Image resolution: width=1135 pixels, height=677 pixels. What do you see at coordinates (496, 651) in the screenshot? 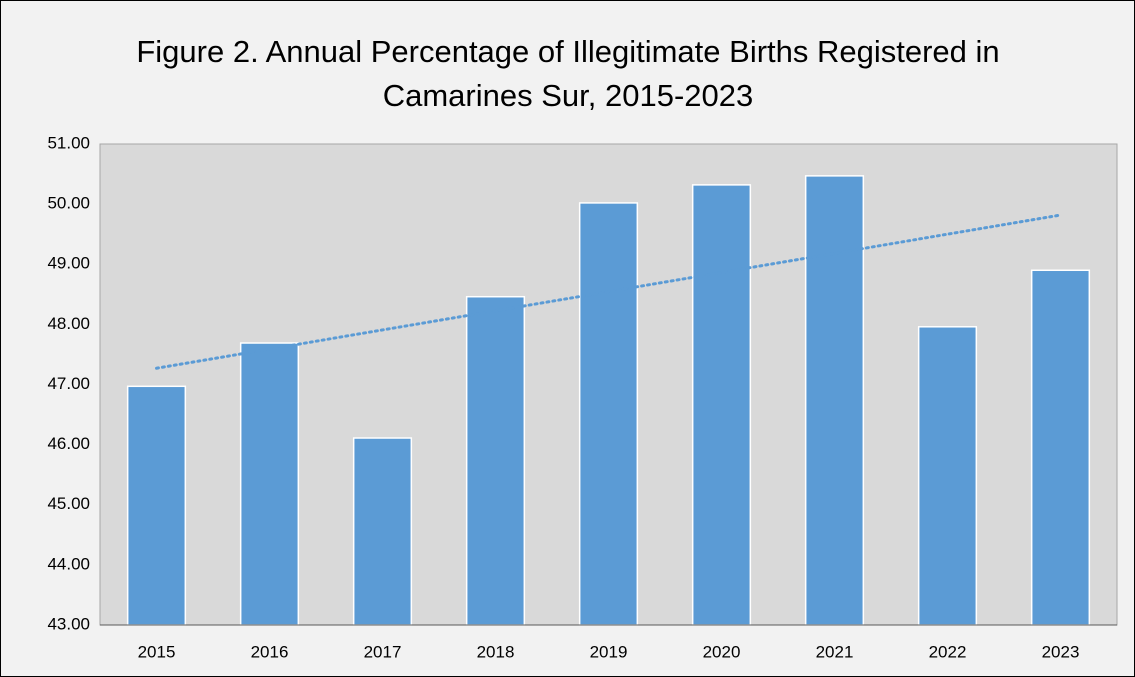
I see `x-tick-label: 2018` at bounding box center [496, 651].